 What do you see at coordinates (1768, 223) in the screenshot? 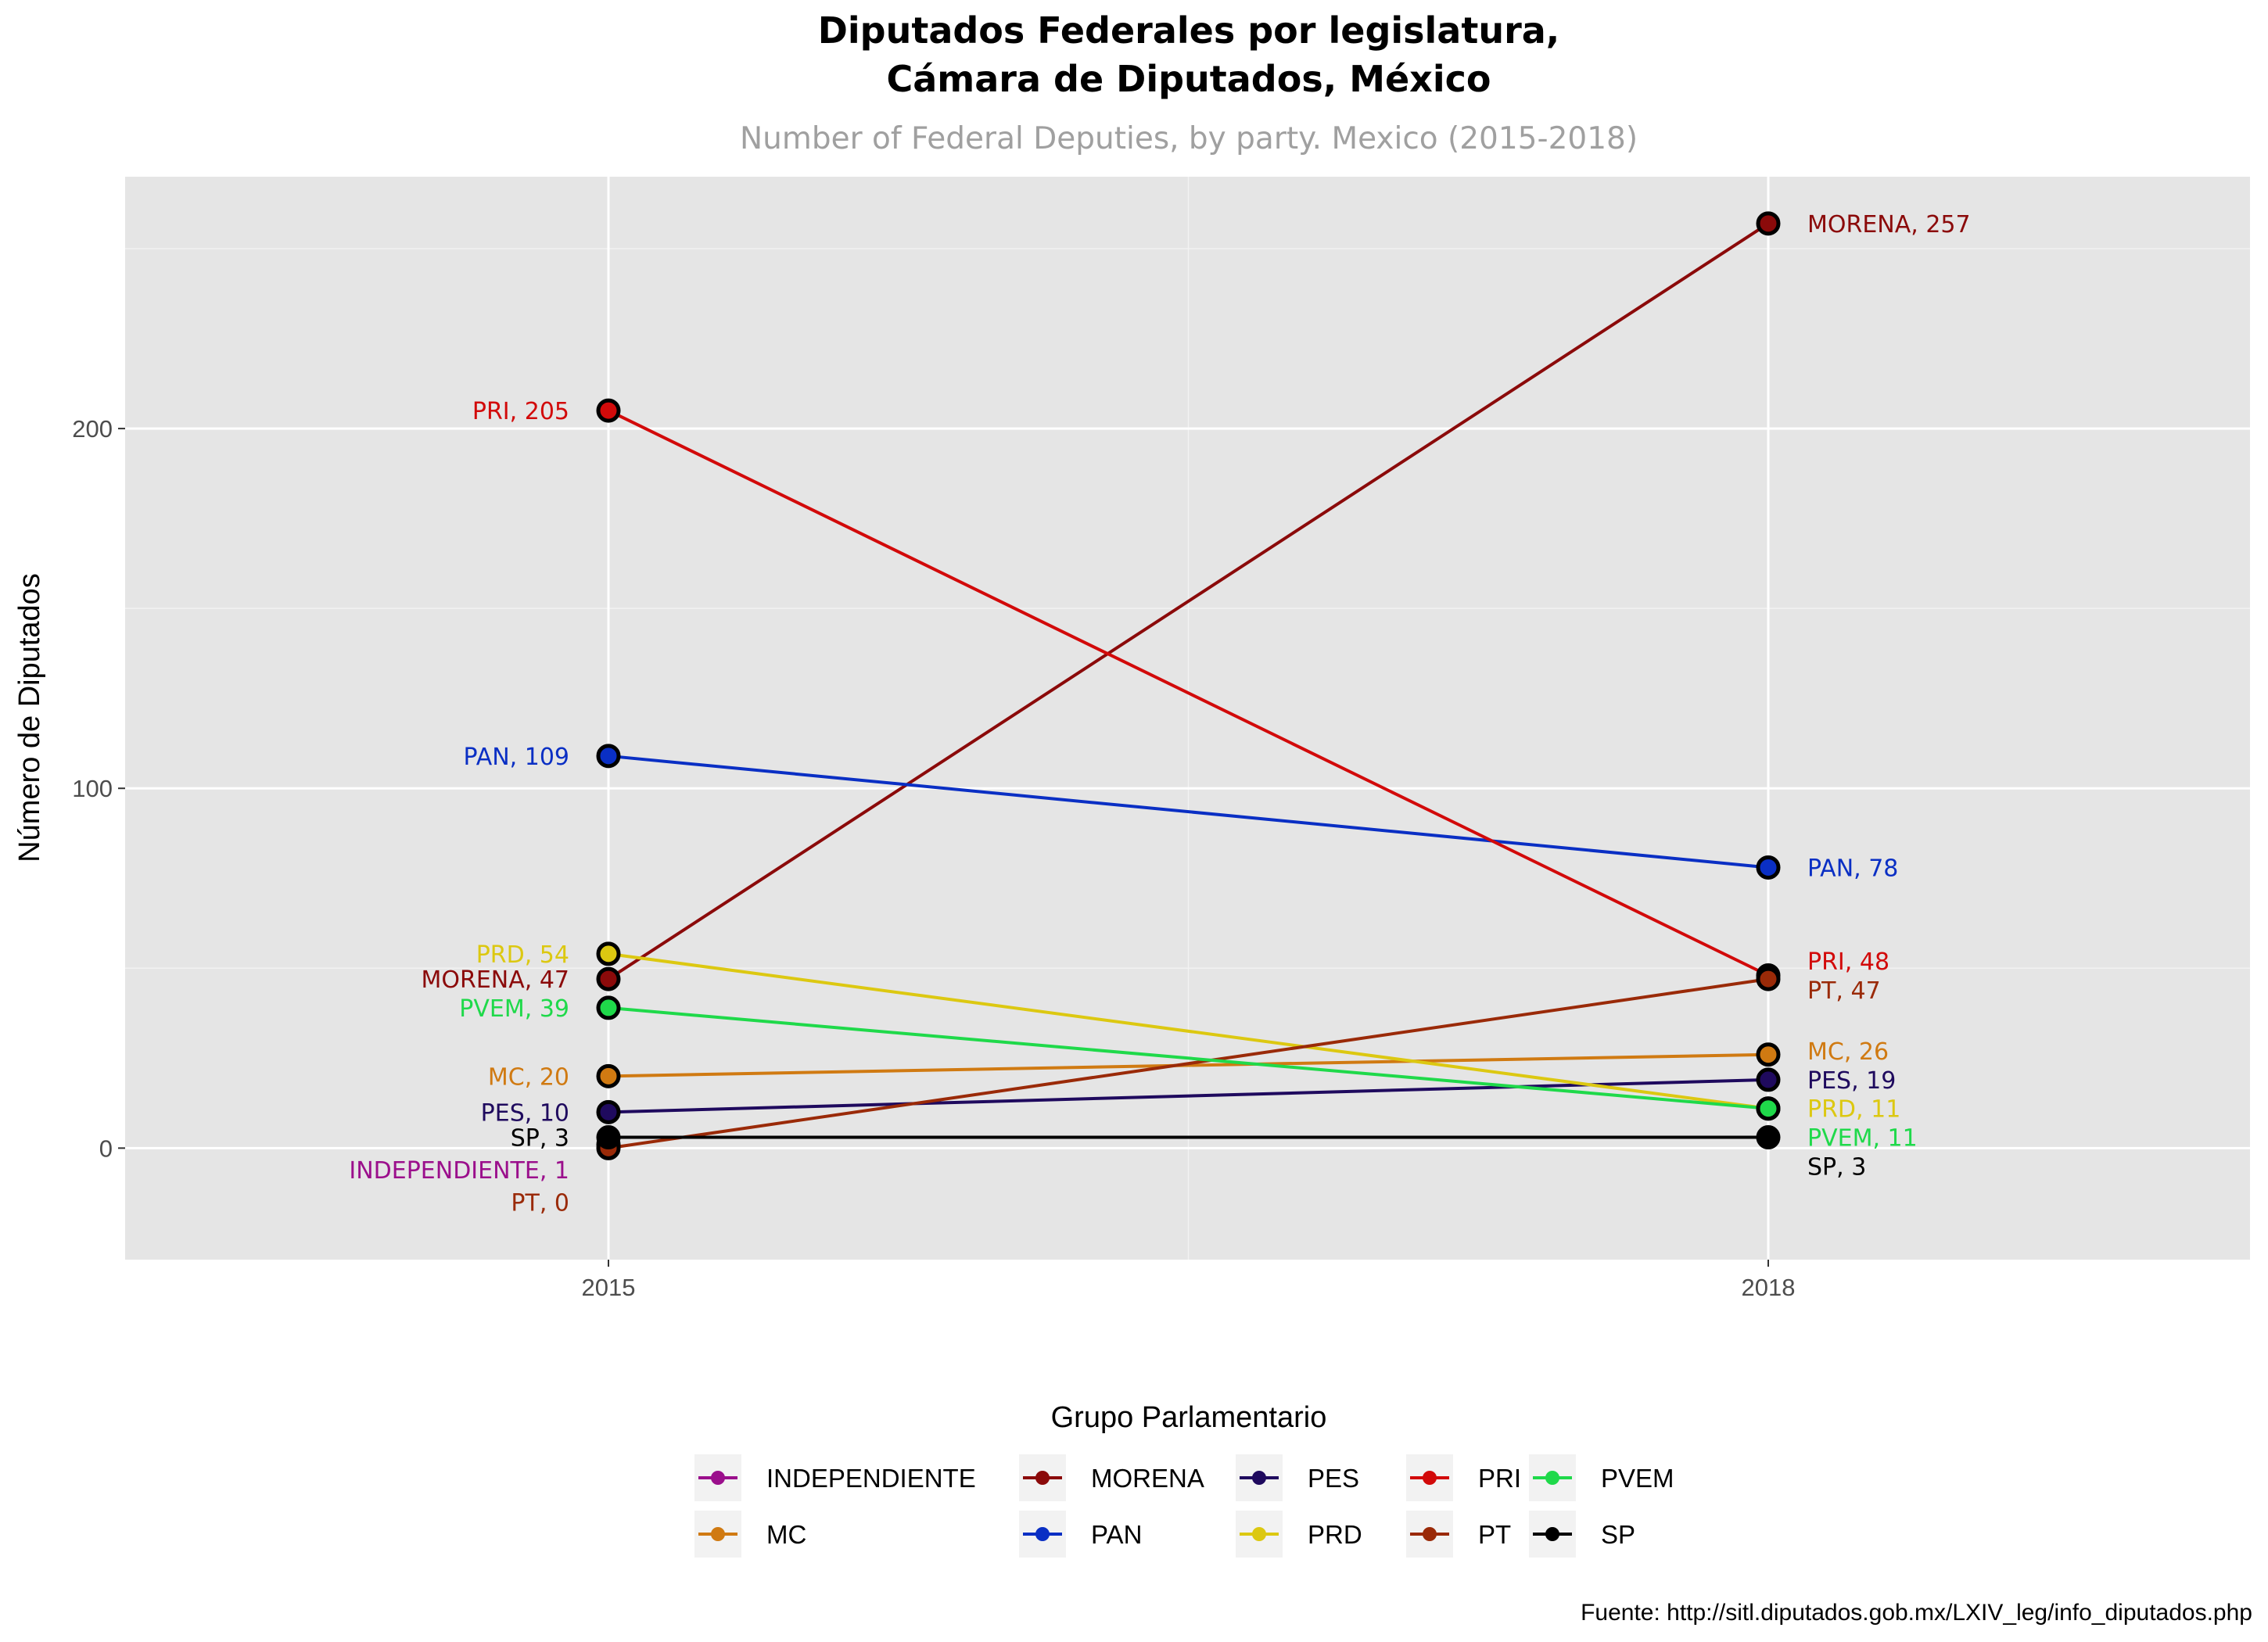
I see `data-point-morena-2018` at bounding box center [1768, 223].